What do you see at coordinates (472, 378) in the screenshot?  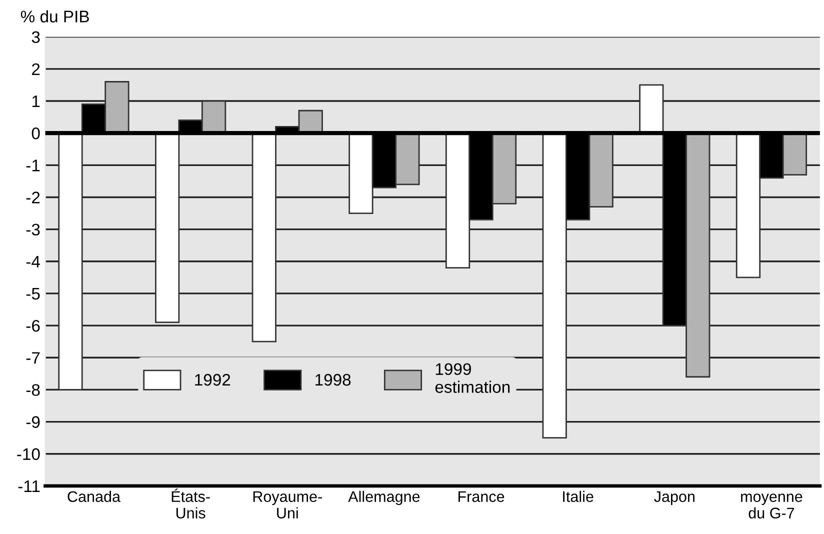 I see `legend-label: 1999 estimation` at bounding box center [472, 378].